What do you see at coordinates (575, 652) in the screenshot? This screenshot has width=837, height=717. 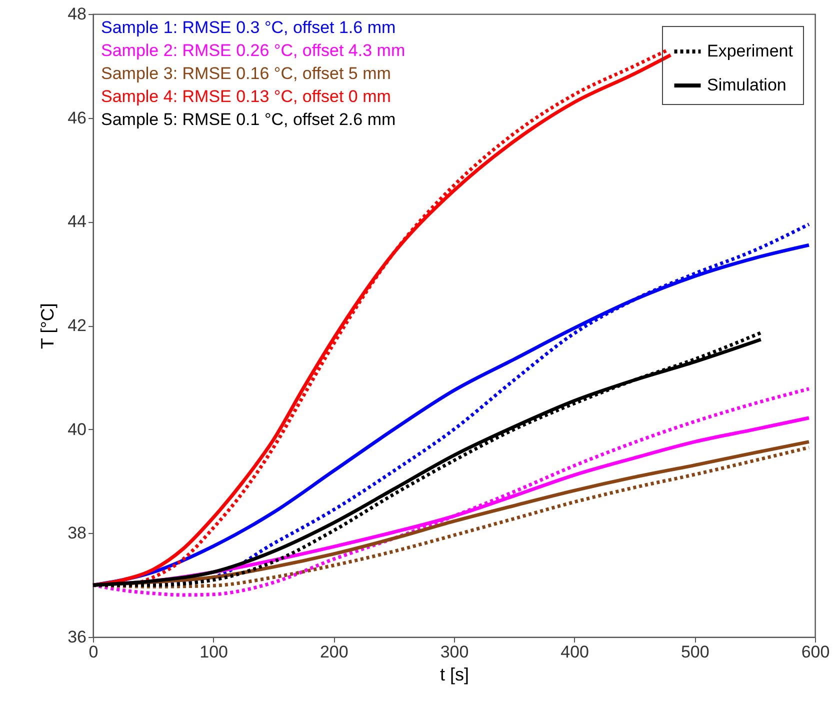 I see `x-tick-label: 400` at bounding box center [575, 652].